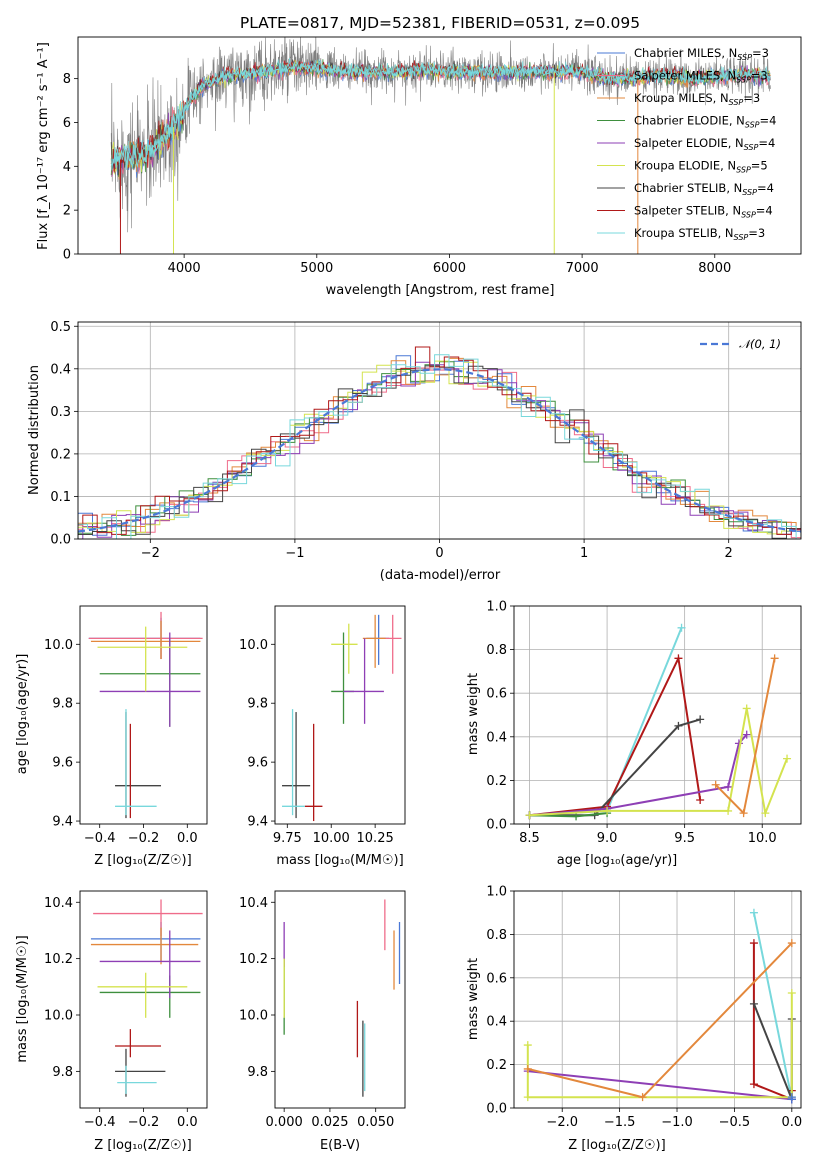  Describe the element at coordinates (729, 553) in the screenshot. I see `residuals-xtick-label: 2` at that location.